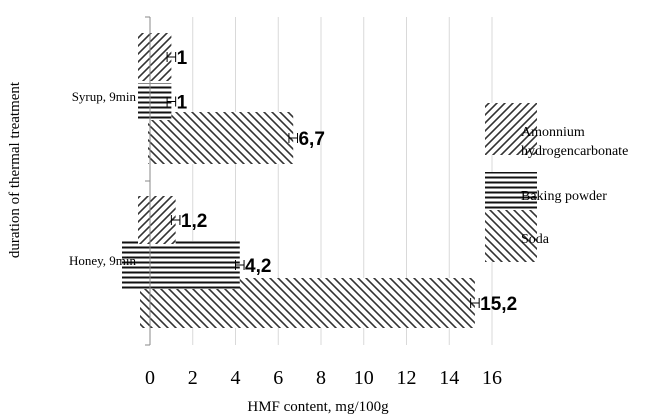  Describe the element at coordinates (103, 178) in the screenshot. I see `category-labels: Honey, 9min Syrup, 9min` at that location.